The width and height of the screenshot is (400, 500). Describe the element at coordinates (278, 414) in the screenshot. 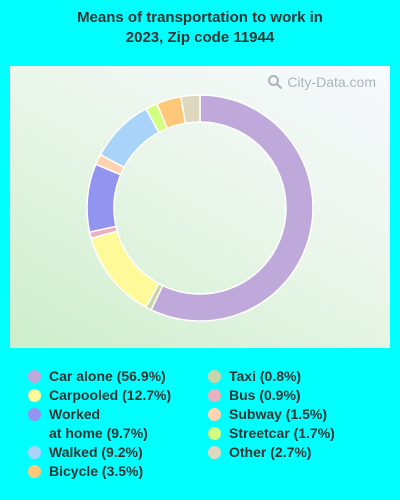

I see `legend-label: Subway (1.5%)` at that location.